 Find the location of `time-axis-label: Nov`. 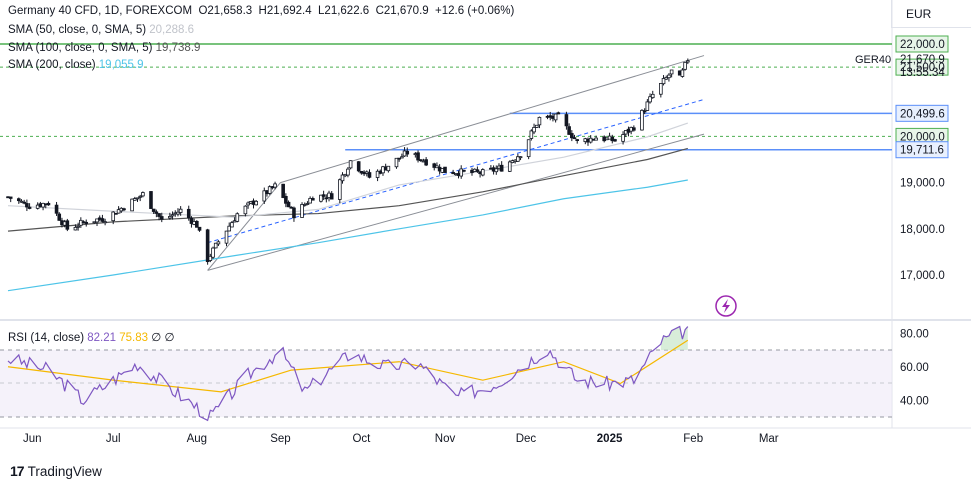

time-axis-label: Nov is located at coordinates (445, 439).